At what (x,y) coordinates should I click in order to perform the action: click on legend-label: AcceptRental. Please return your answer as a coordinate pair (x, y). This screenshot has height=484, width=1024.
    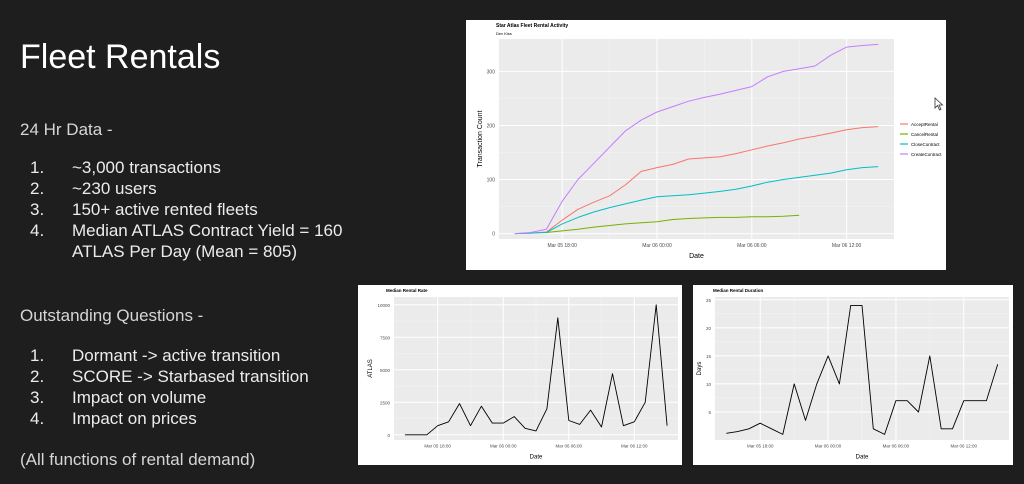
    Looking at the image, I should click on (924, 124).